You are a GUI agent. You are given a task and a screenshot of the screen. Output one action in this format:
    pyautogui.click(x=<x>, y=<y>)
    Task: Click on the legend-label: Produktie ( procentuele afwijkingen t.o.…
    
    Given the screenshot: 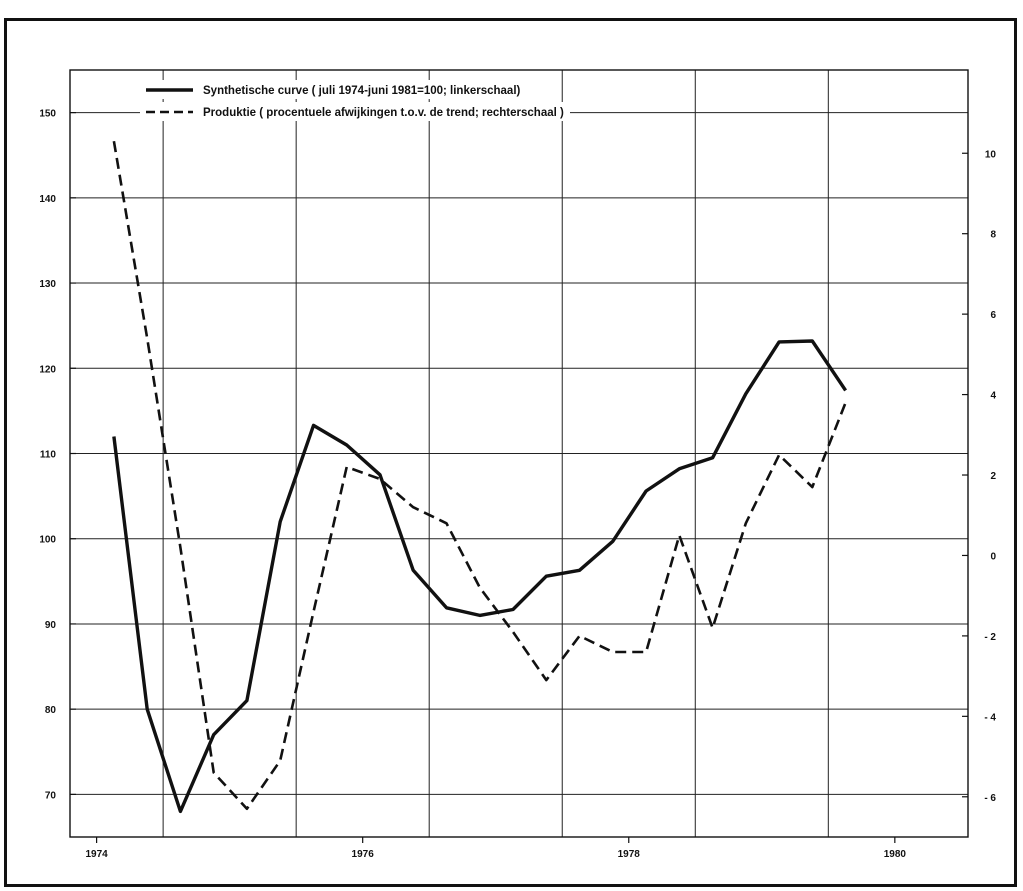 What is the action you would take?
    pyautogui.click(x=383, y=113)
    